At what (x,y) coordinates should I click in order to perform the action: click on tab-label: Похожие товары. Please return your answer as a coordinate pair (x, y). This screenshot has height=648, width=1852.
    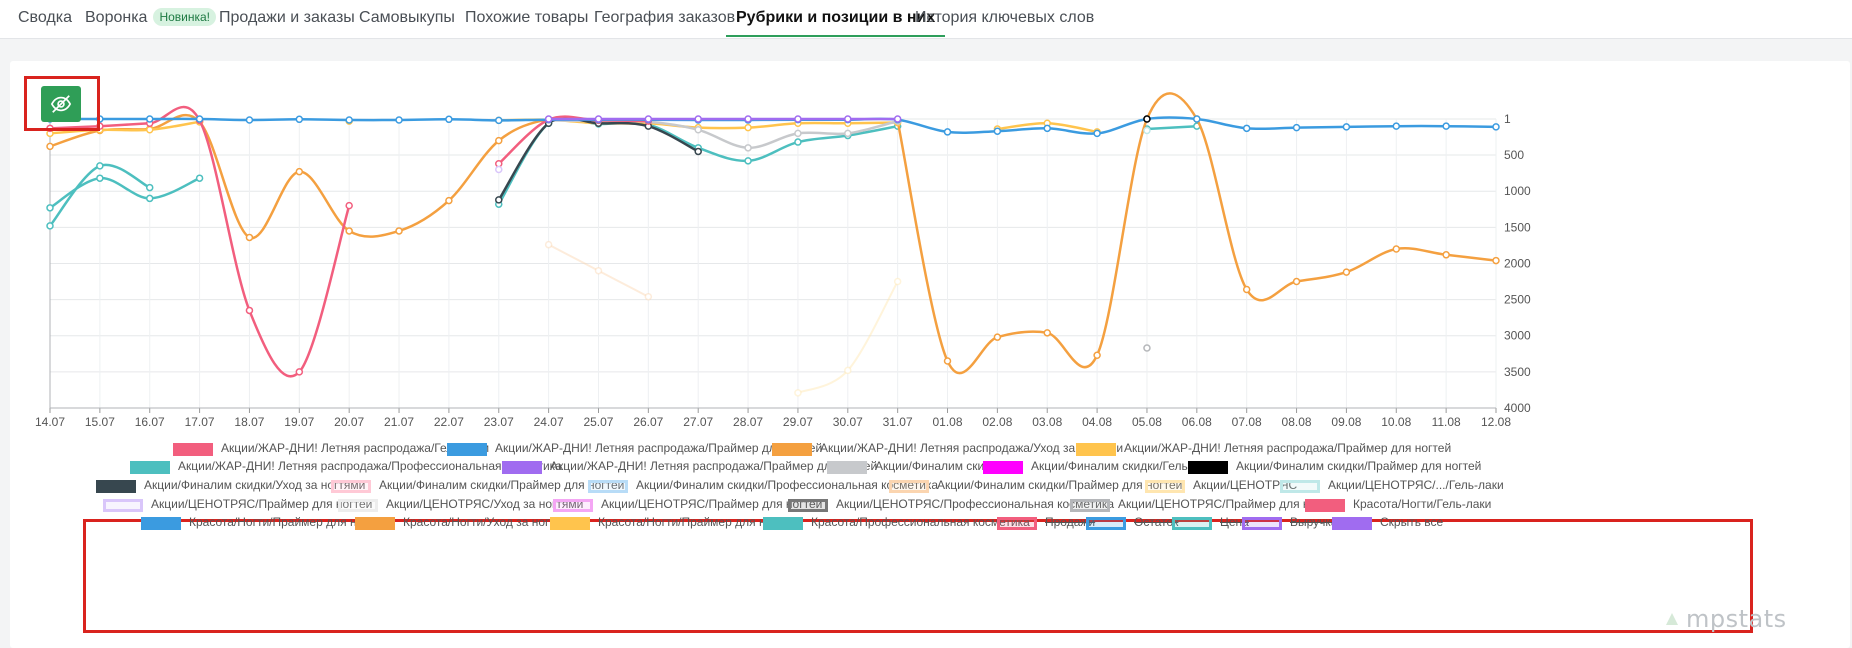
    Looking at the image, I should click on (527, 17).